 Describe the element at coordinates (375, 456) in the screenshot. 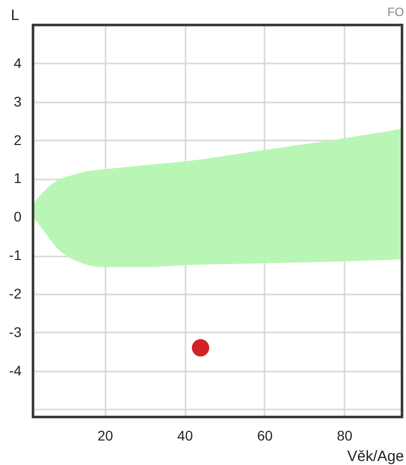

I see `x-axis-title: Věk/Age` at that location.